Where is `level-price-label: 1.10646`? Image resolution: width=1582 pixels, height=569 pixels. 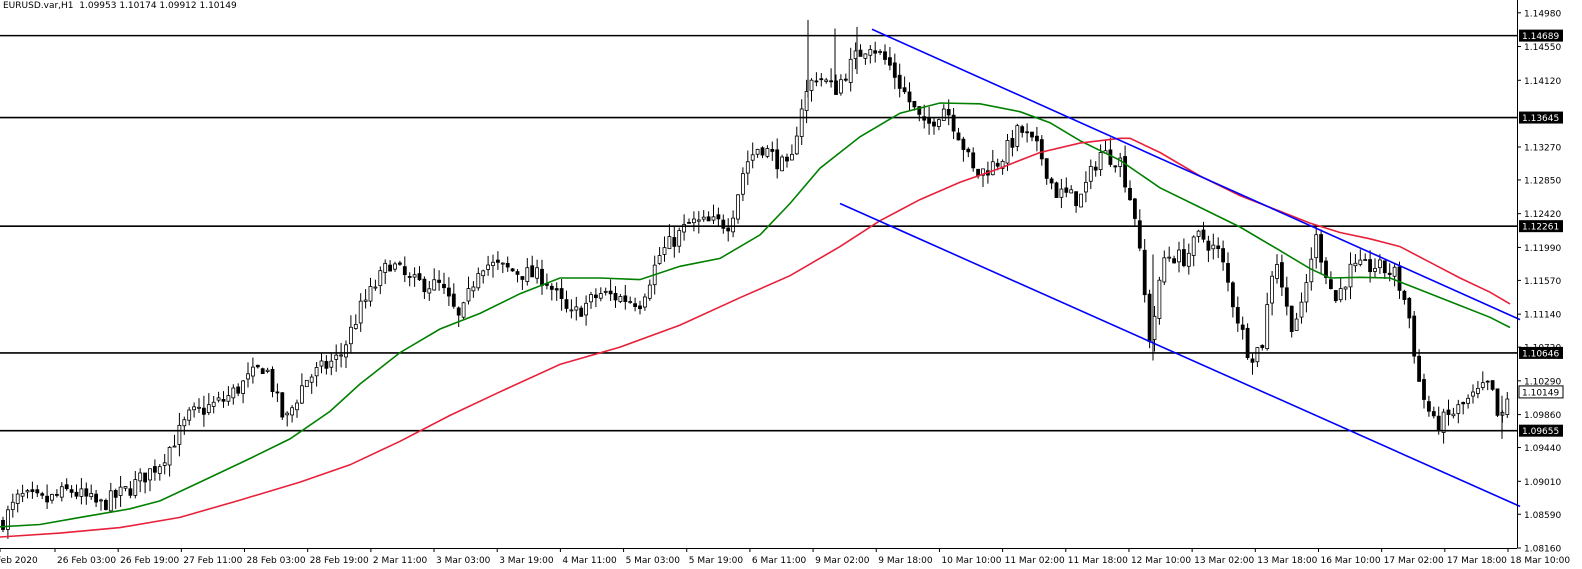 level-price-label: 1.10646 is located at coordinates (1540, 354).